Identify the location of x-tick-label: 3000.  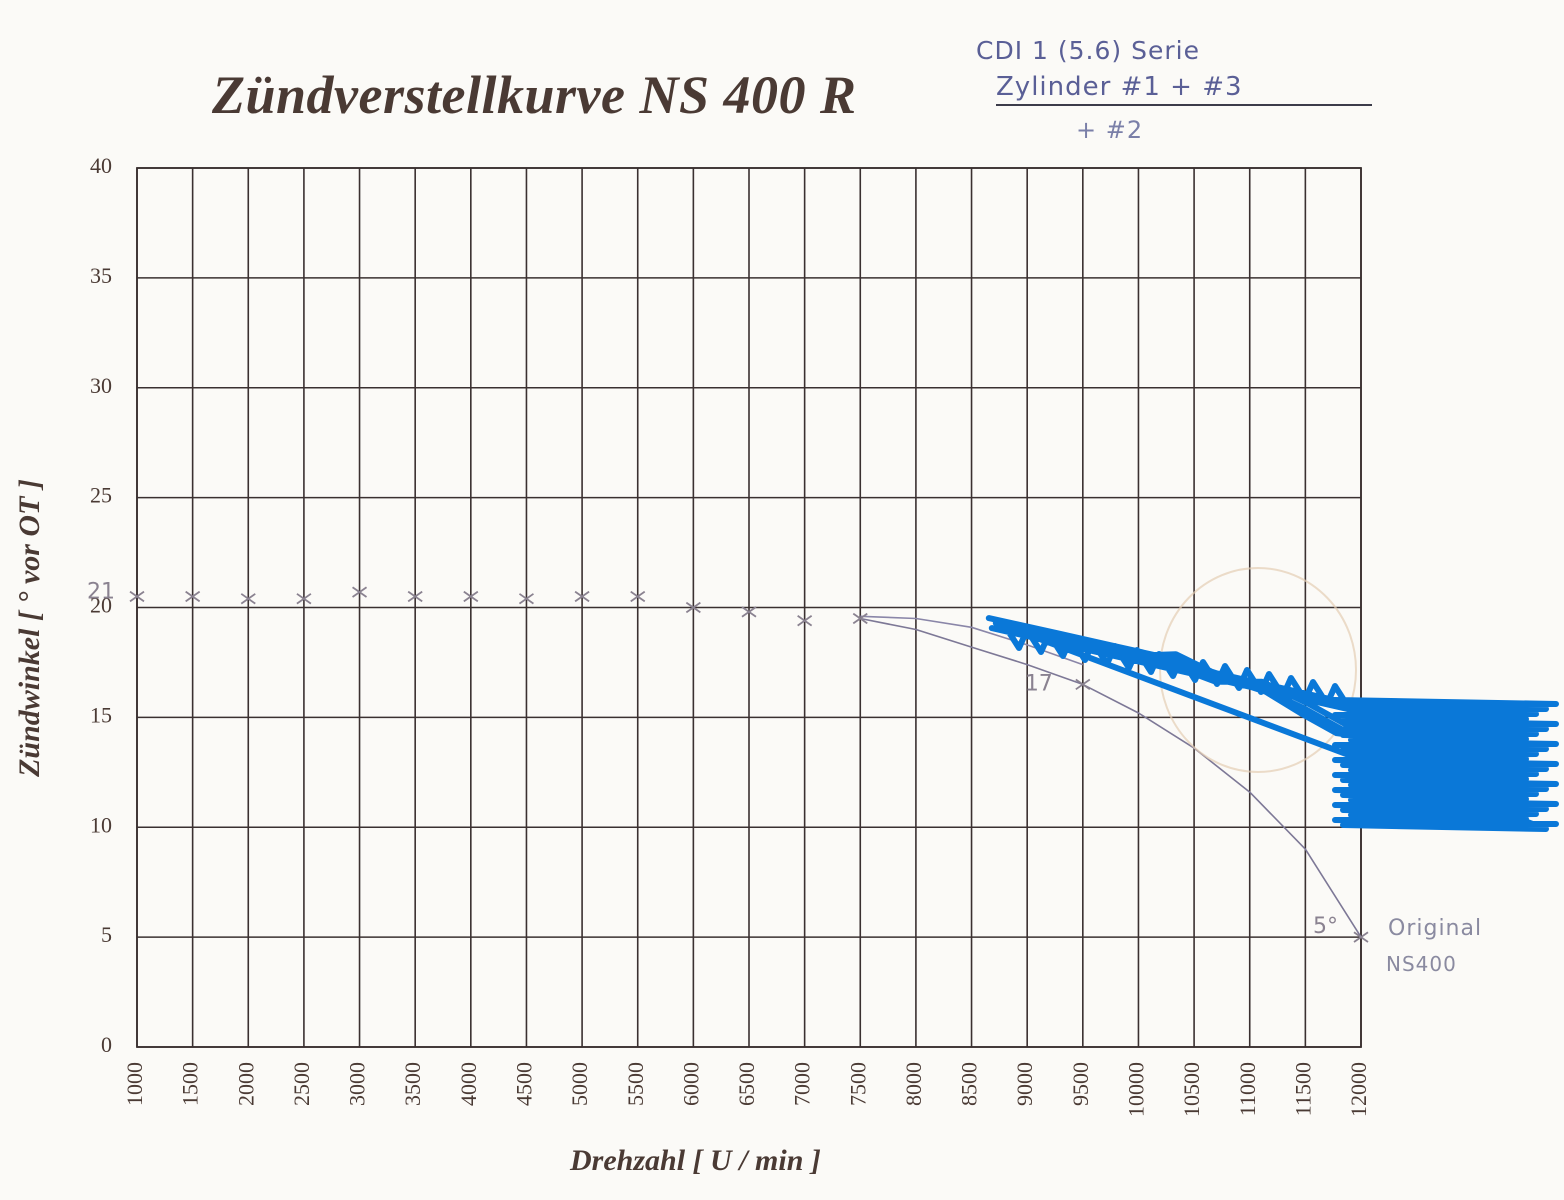
(357, 1084).